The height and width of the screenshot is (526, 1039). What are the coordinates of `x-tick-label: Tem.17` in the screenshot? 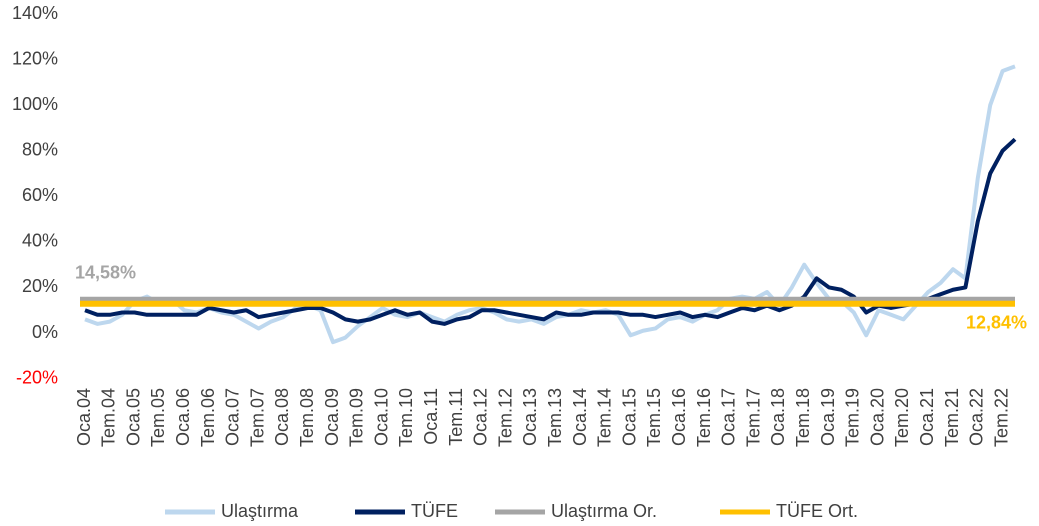 It's located at (753, 417).